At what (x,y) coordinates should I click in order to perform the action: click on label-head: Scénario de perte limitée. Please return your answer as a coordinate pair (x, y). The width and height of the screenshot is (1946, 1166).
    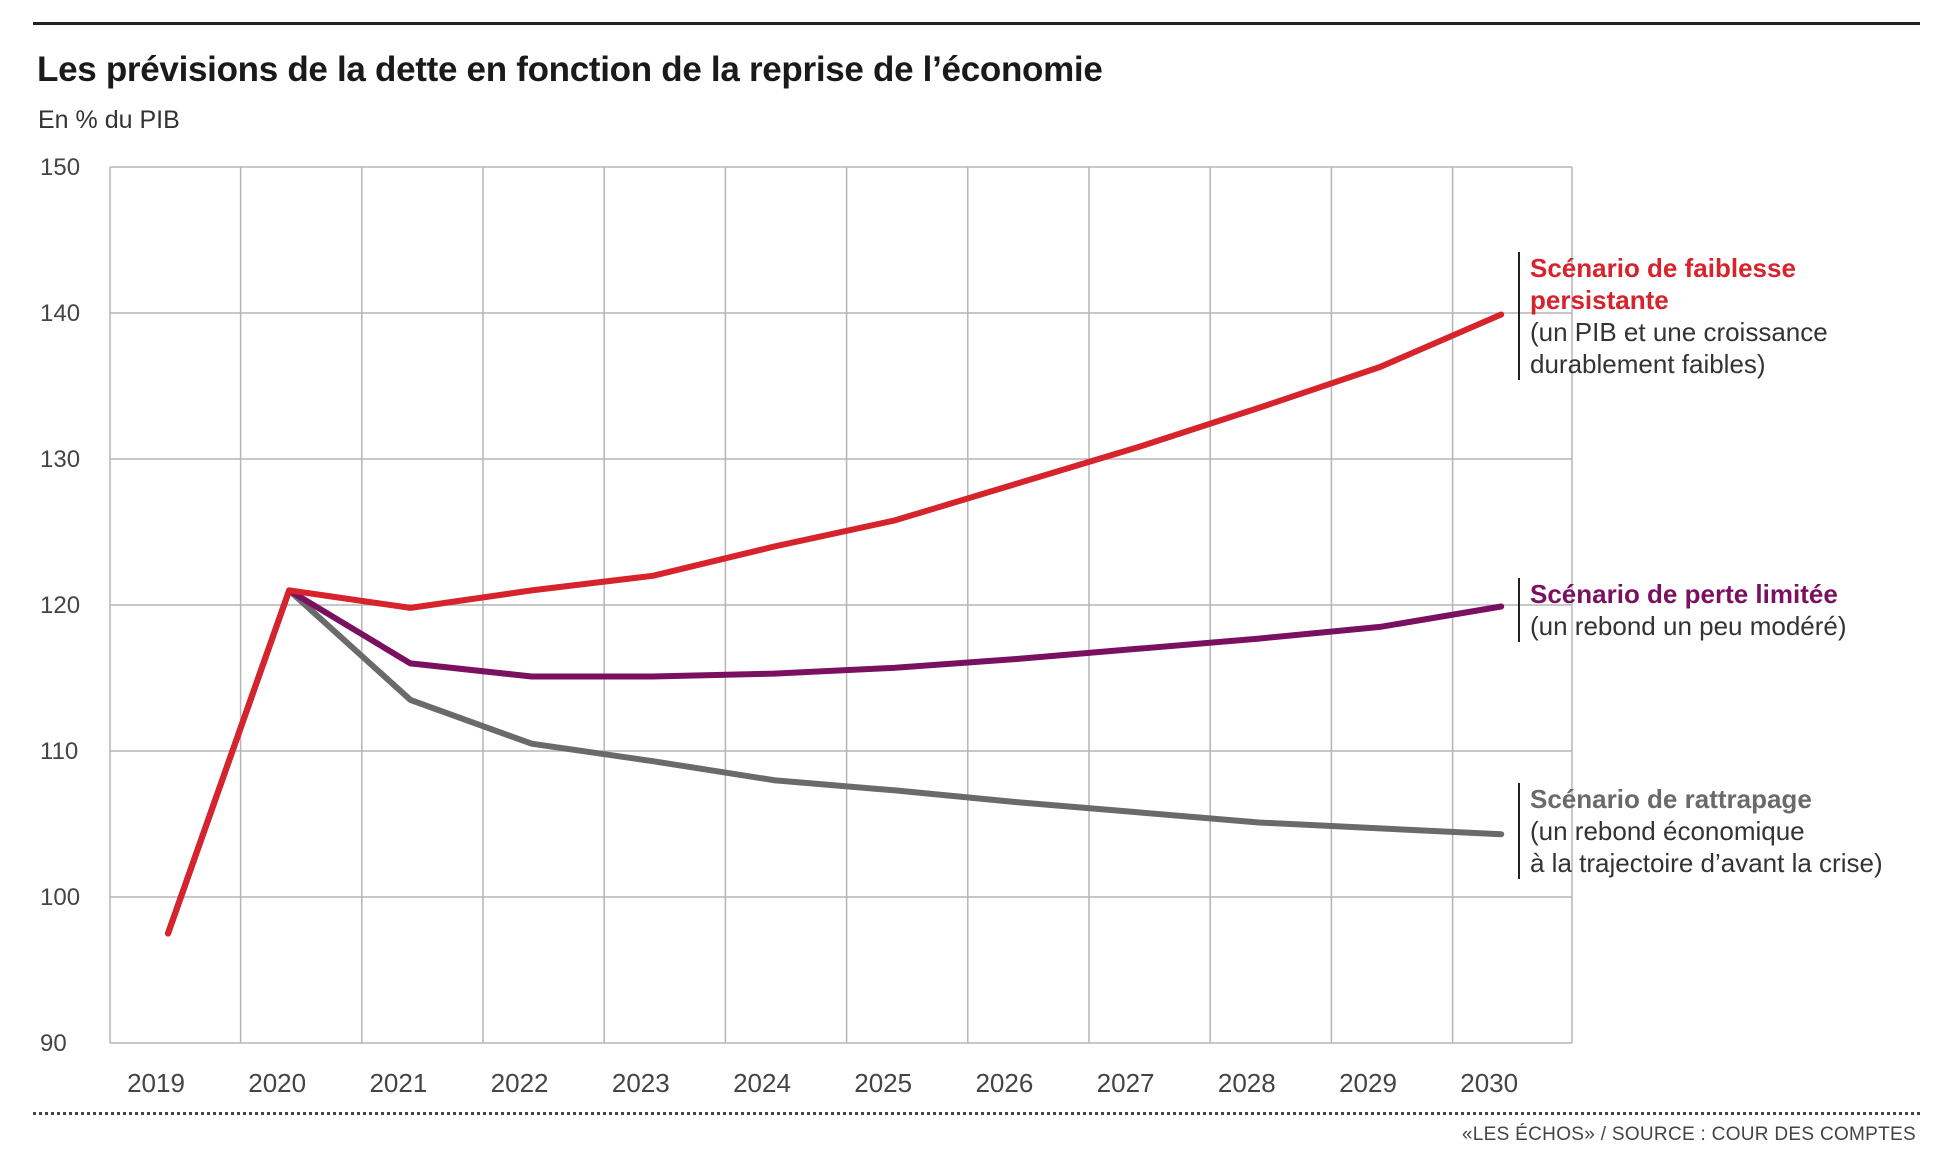
    Looking at the image, I should click on (1718, 594).